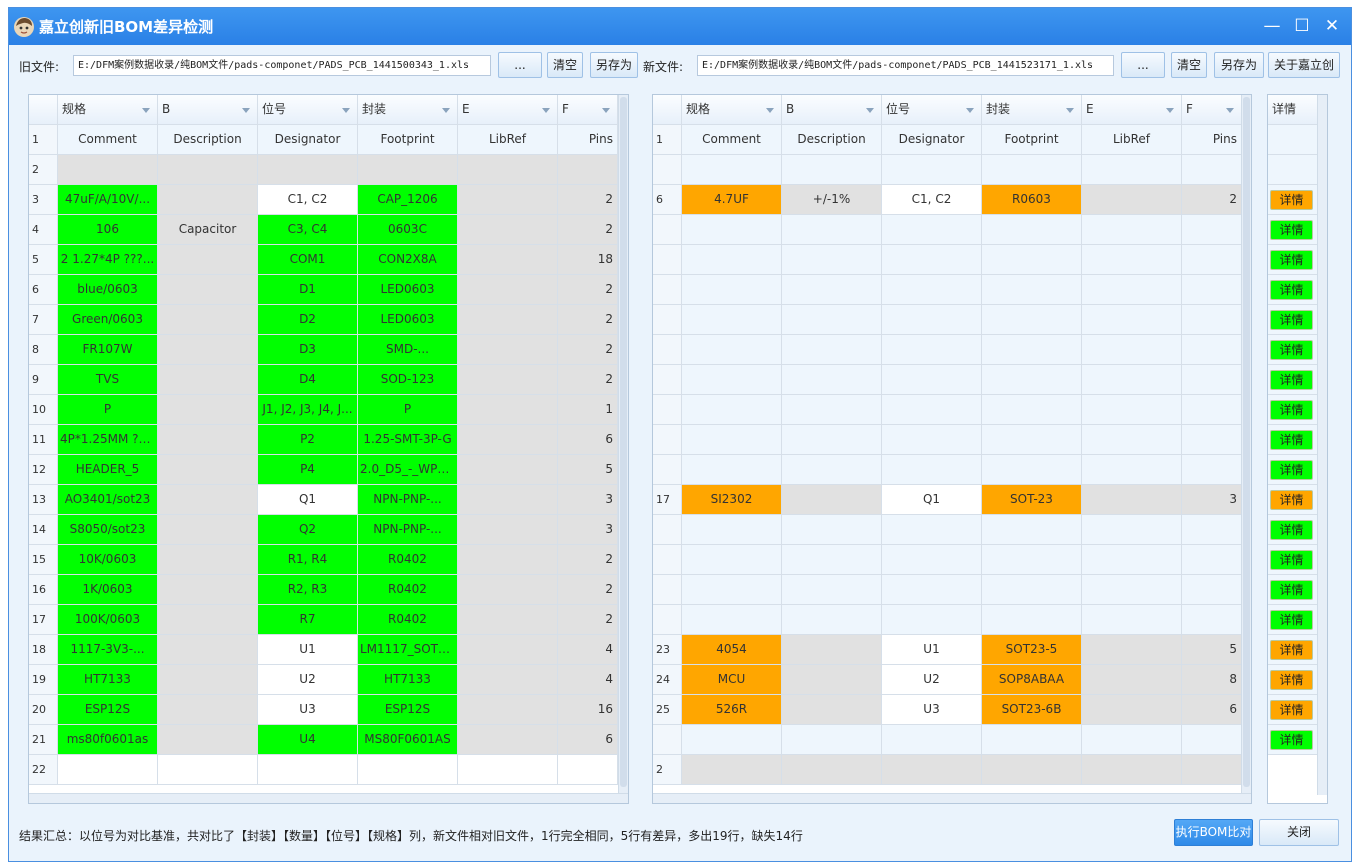 The image size is (1358, 865). I want to click on new-bom-cell: SI2302, so click(732, 500).